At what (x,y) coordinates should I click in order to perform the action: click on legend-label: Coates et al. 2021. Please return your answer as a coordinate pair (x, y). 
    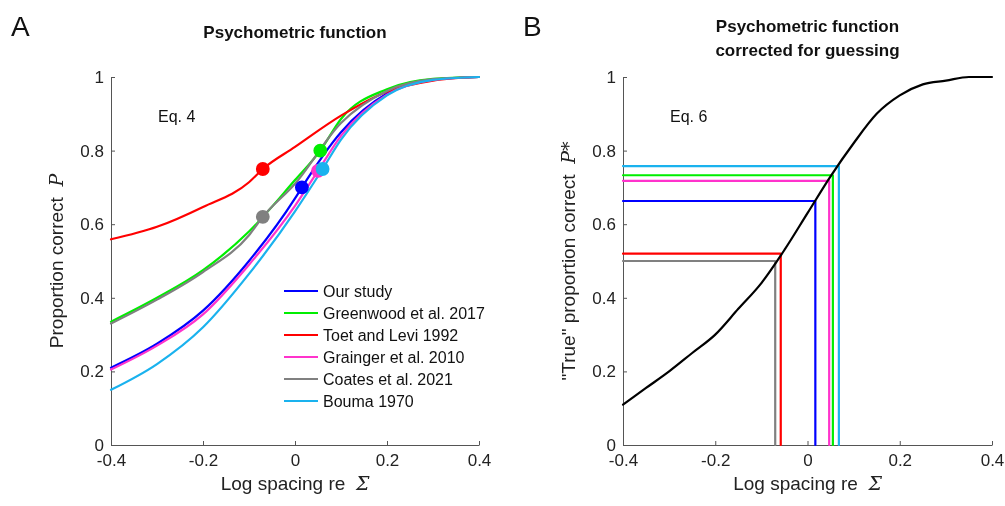
    Looking at the image, I should click on (388, 379).